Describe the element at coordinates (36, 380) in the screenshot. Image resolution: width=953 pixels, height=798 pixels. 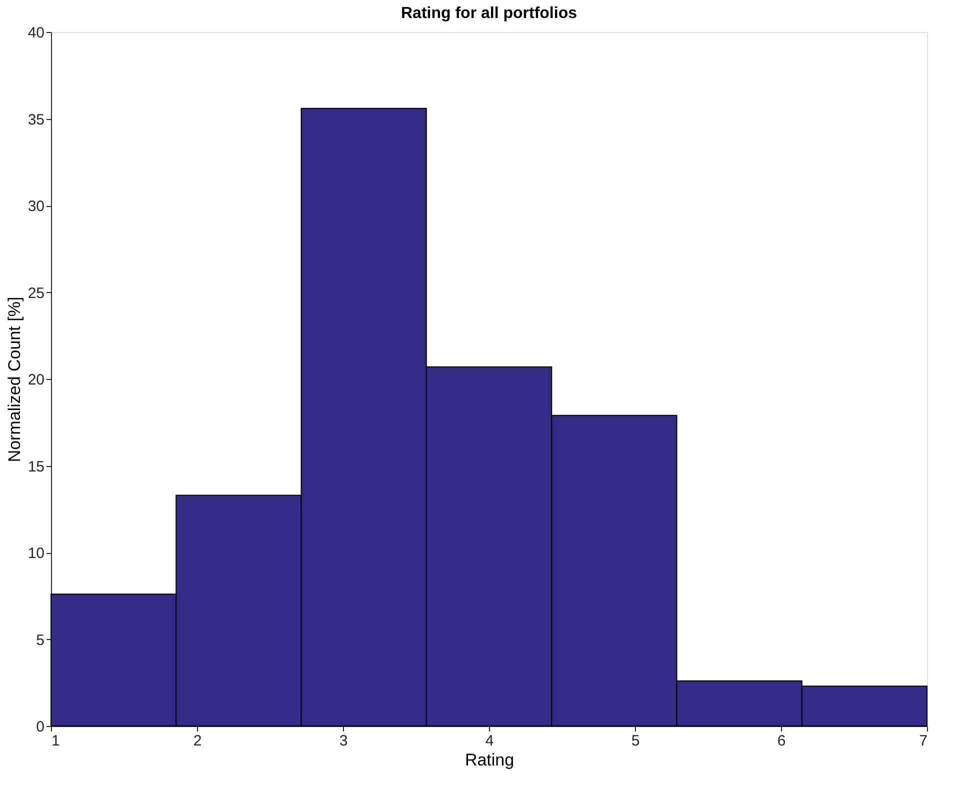
I see `y-tick-label: 20` at that location.